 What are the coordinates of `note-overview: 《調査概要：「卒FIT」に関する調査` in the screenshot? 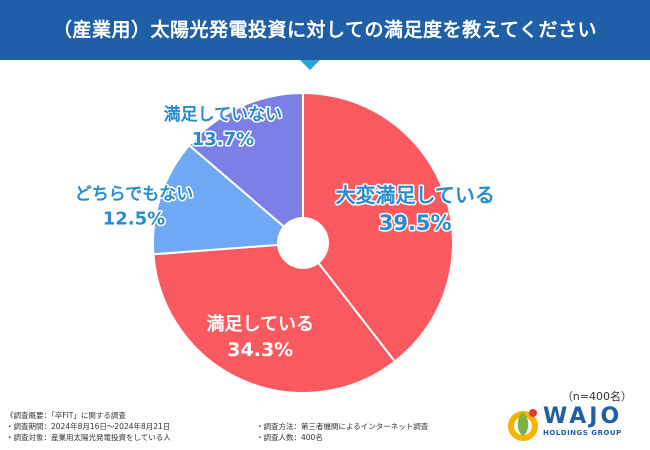 It's located at (66, 415).